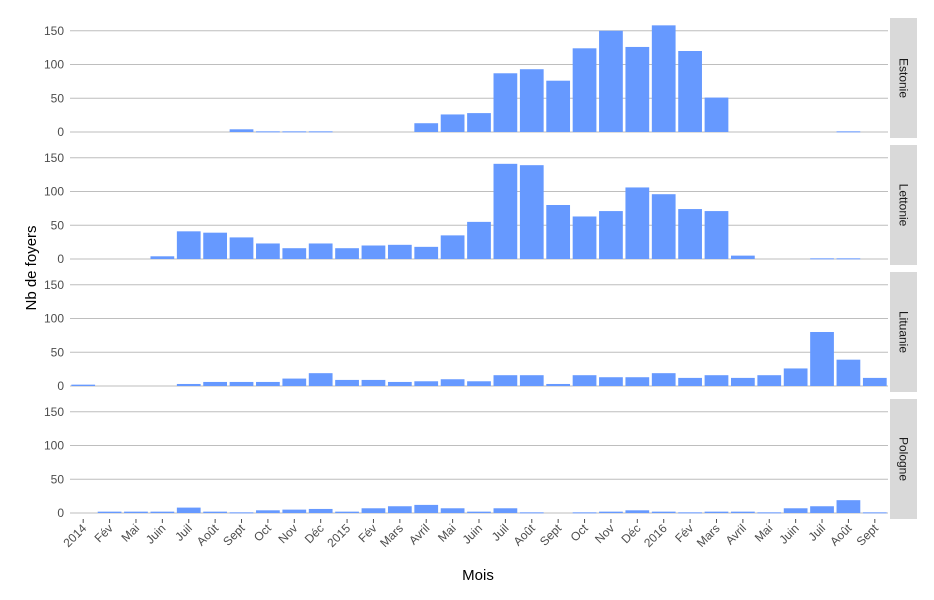 This screenshot has height=600, width=934. I want to click on y-tick-label: 0, so click(60, 259).